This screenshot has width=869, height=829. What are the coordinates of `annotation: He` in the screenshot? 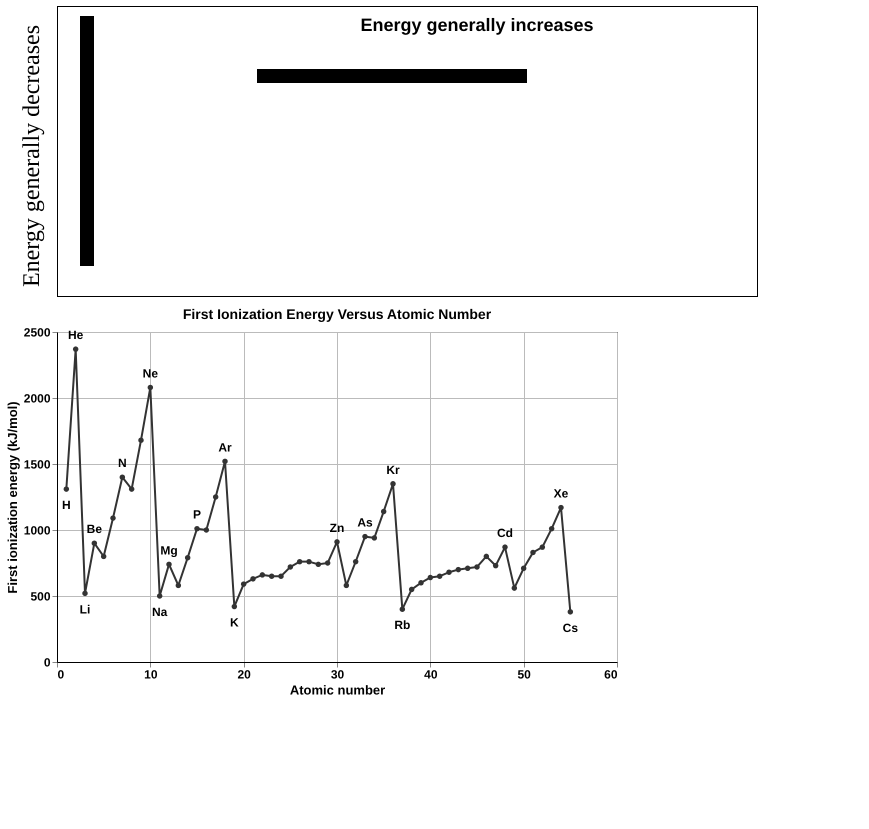 It's located at (76, 335).